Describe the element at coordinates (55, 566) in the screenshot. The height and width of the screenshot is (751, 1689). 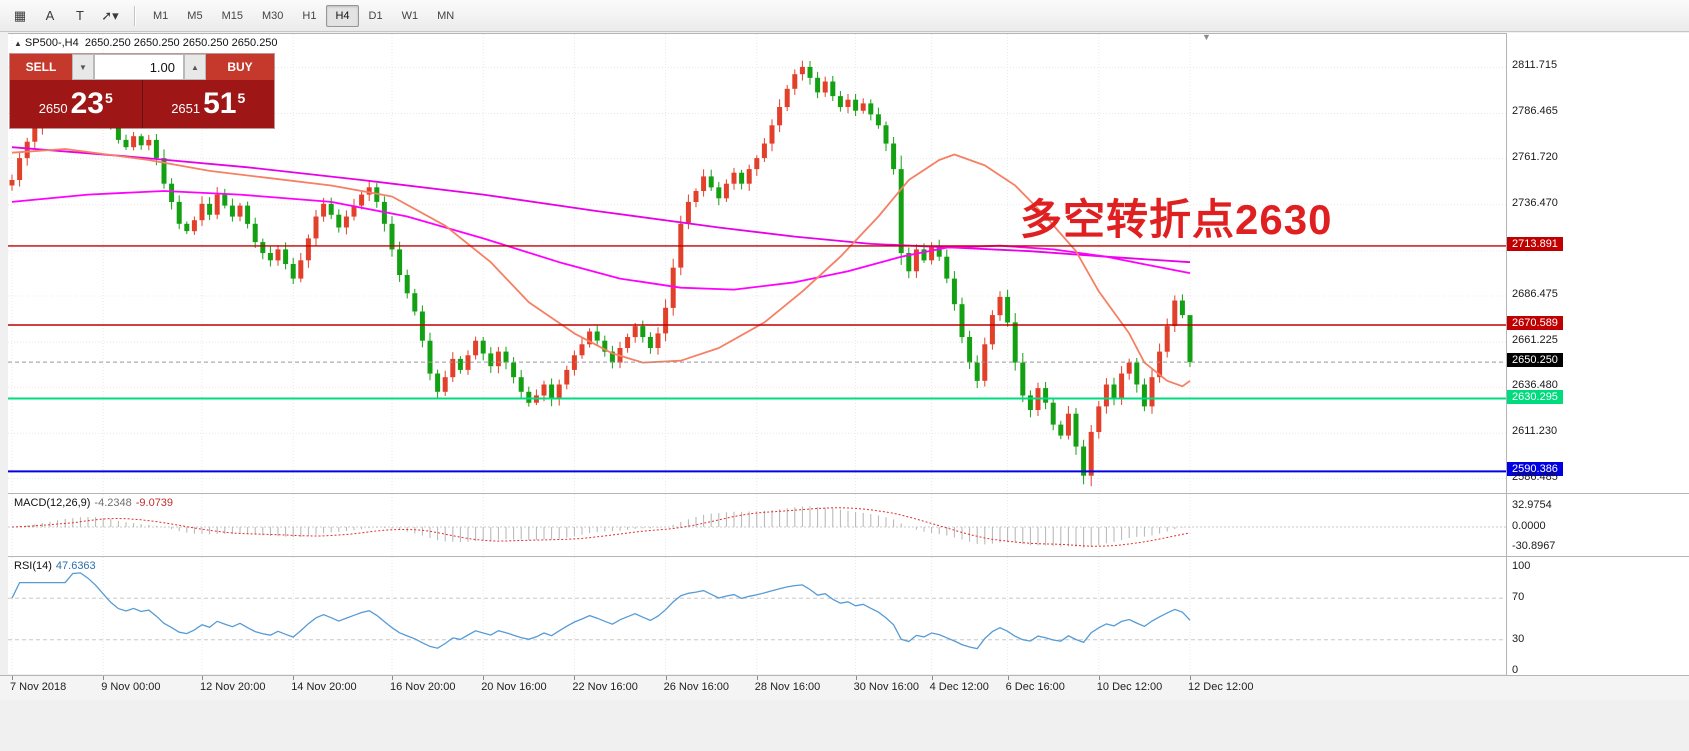
I see `rsi-header: RSI(14) 47.6363` at that location.